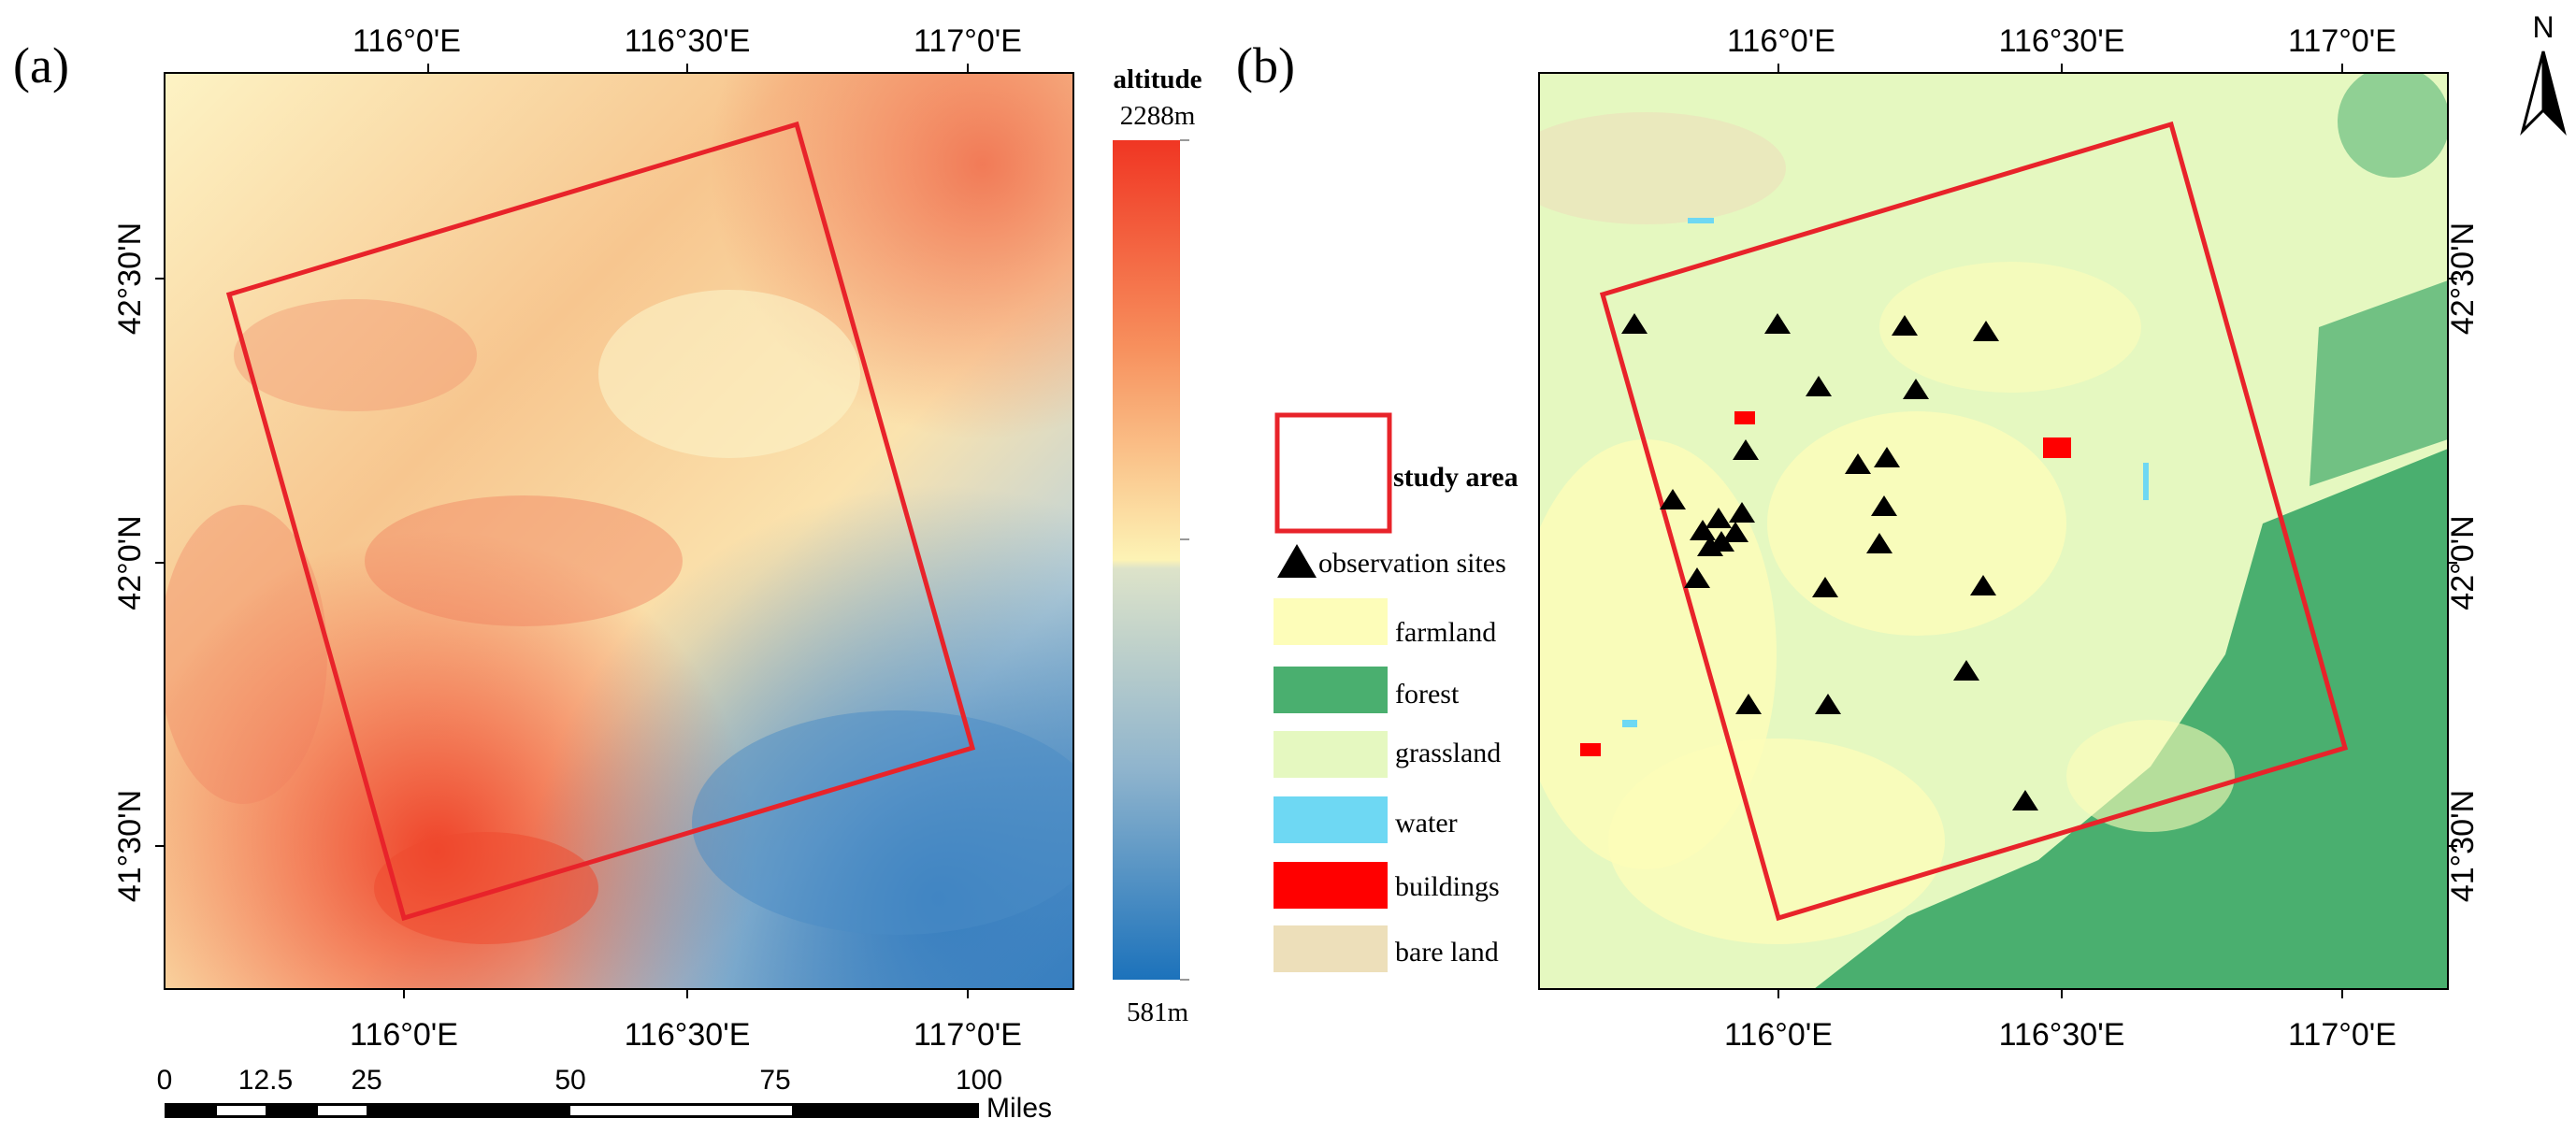 Image resolution: width=2576 pixels, height=1133 pixels. I want to click on scale-label: 25, so click(366, 1080).